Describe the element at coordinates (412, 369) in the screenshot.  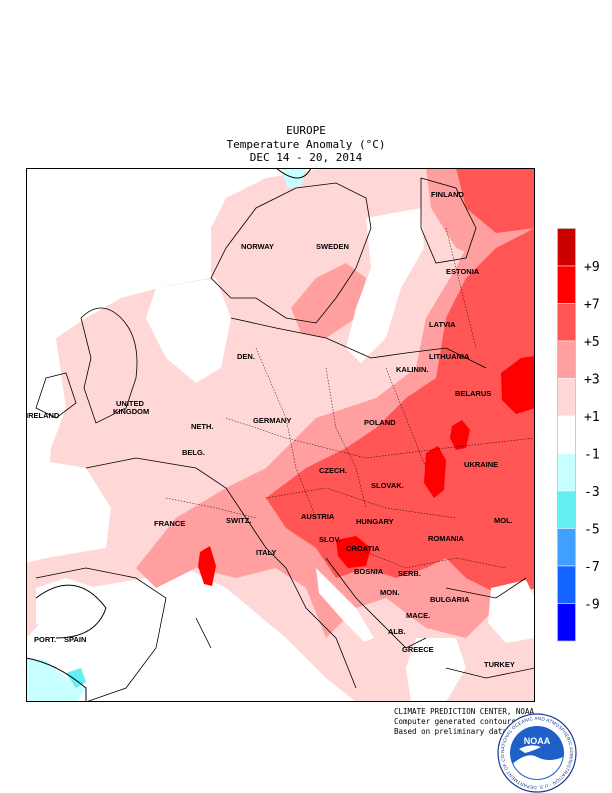
I see `label-kalinin: KALININ.` at that location.